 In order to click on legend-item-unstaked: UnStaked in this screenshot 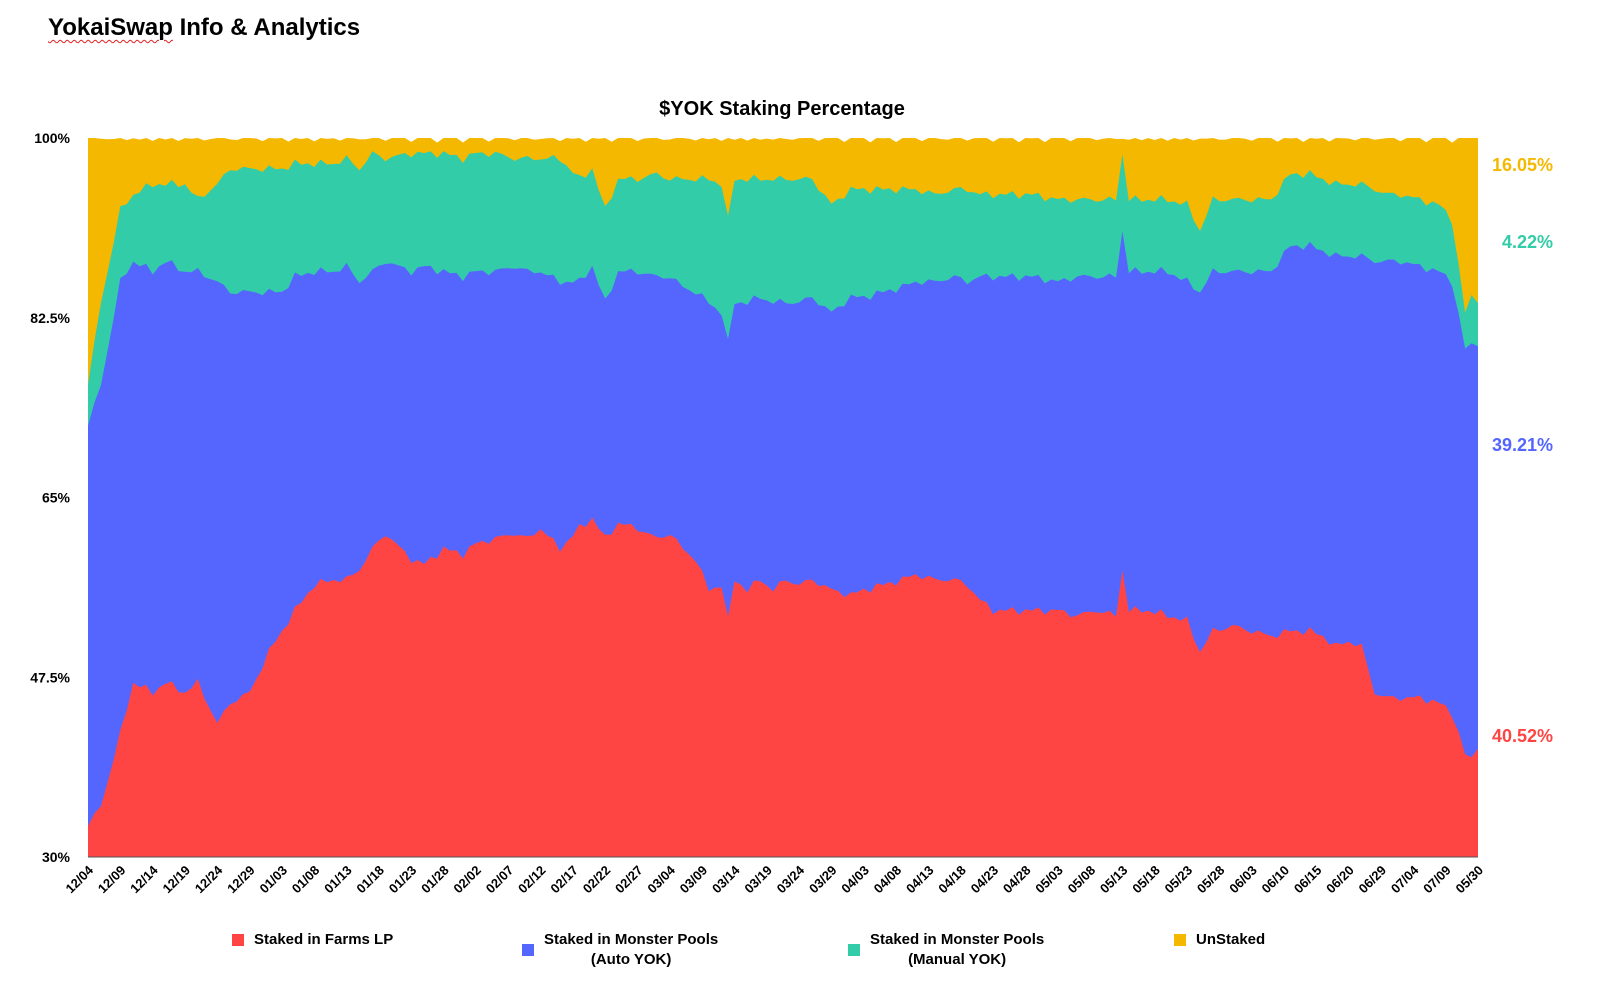, I will do `click(1219, 940)`.